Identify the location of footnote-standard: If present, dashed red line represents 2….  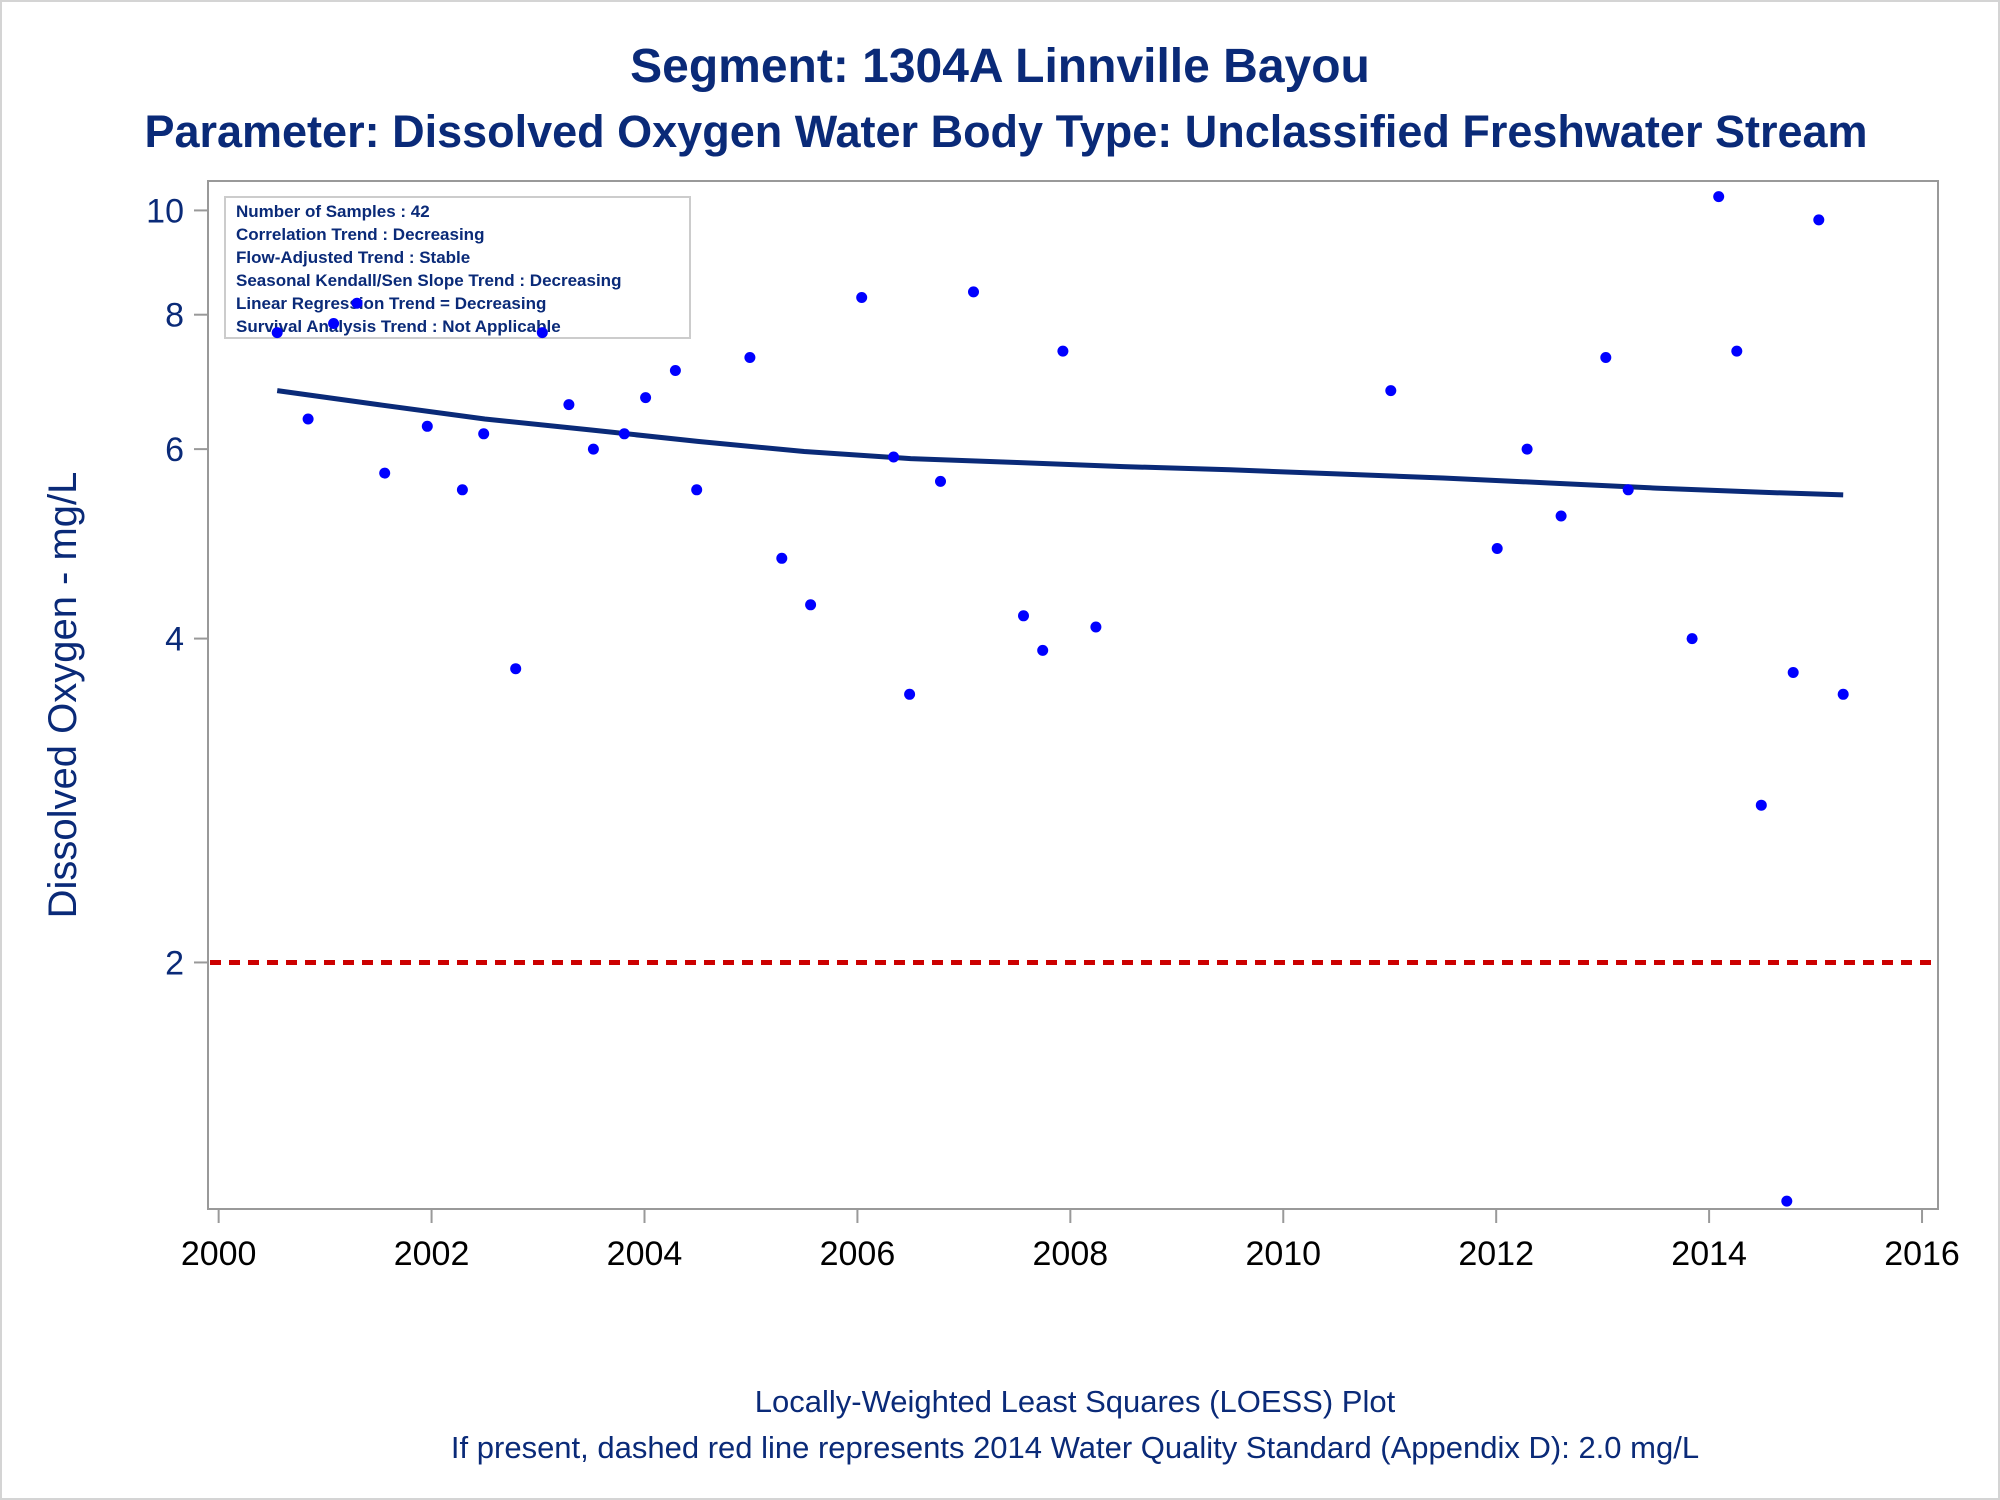
(1075, 1447).